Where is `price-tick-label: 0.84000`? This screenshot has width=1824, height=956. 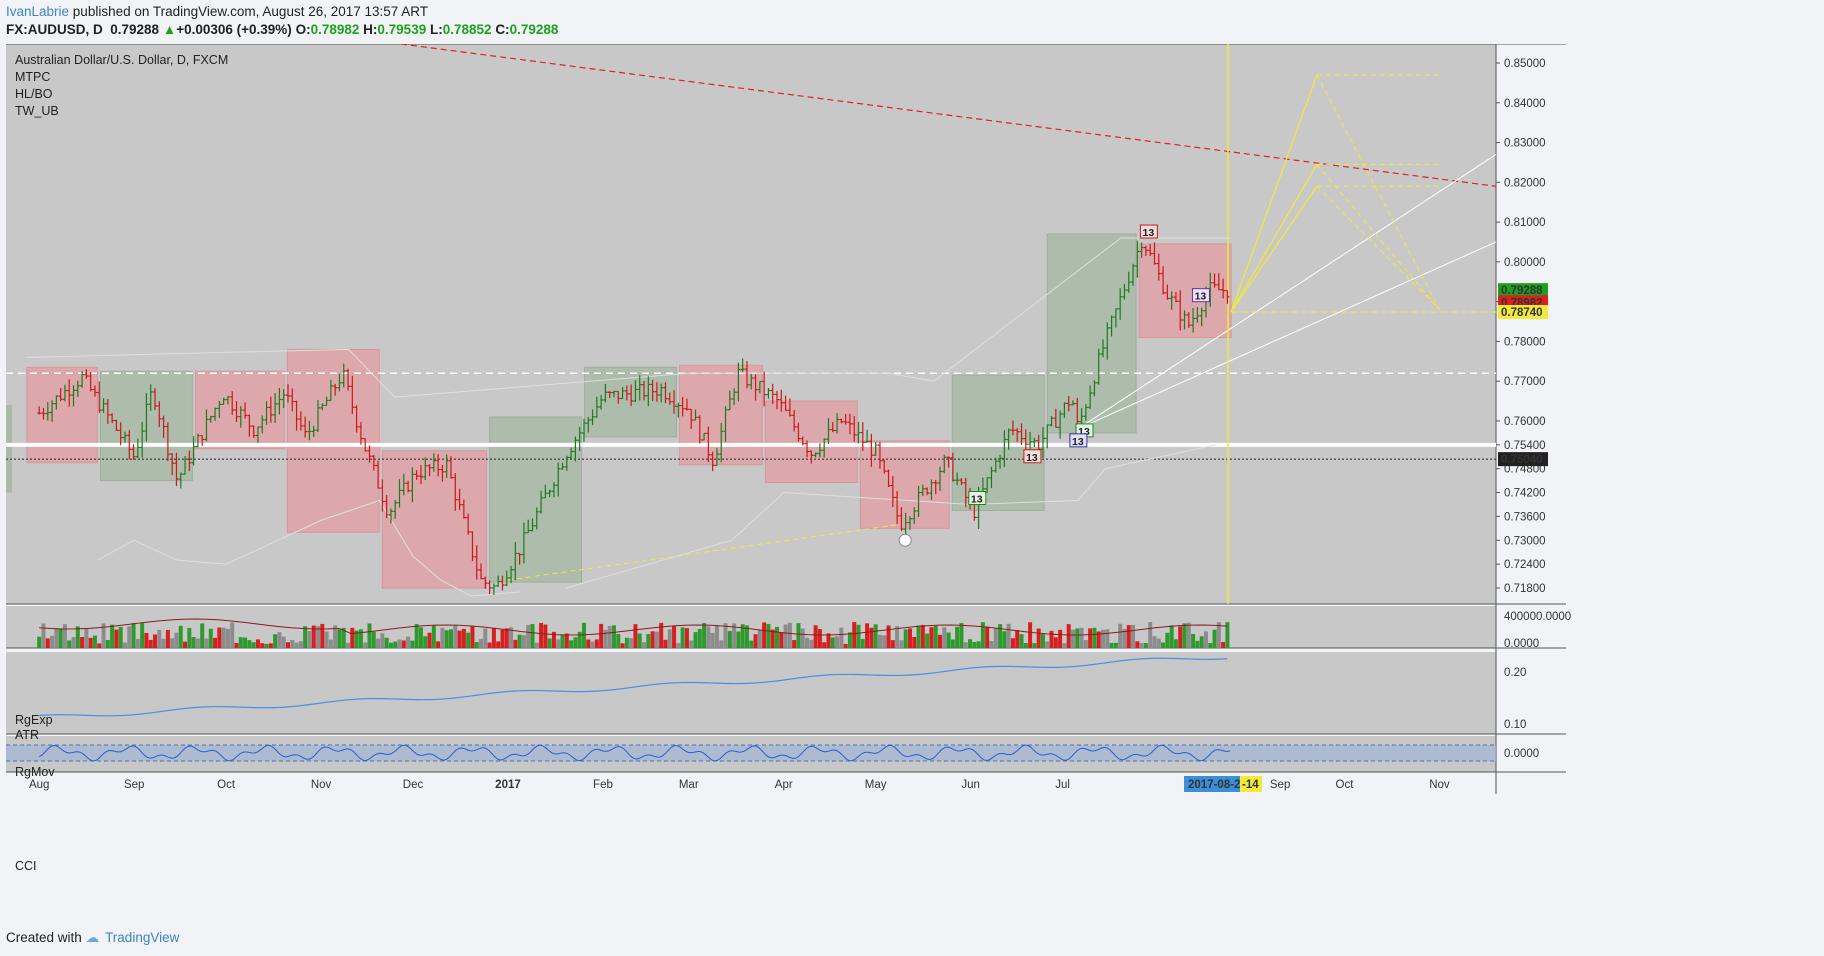
price-tick-label: 0.84000 is located at coordinates (1525, 104).